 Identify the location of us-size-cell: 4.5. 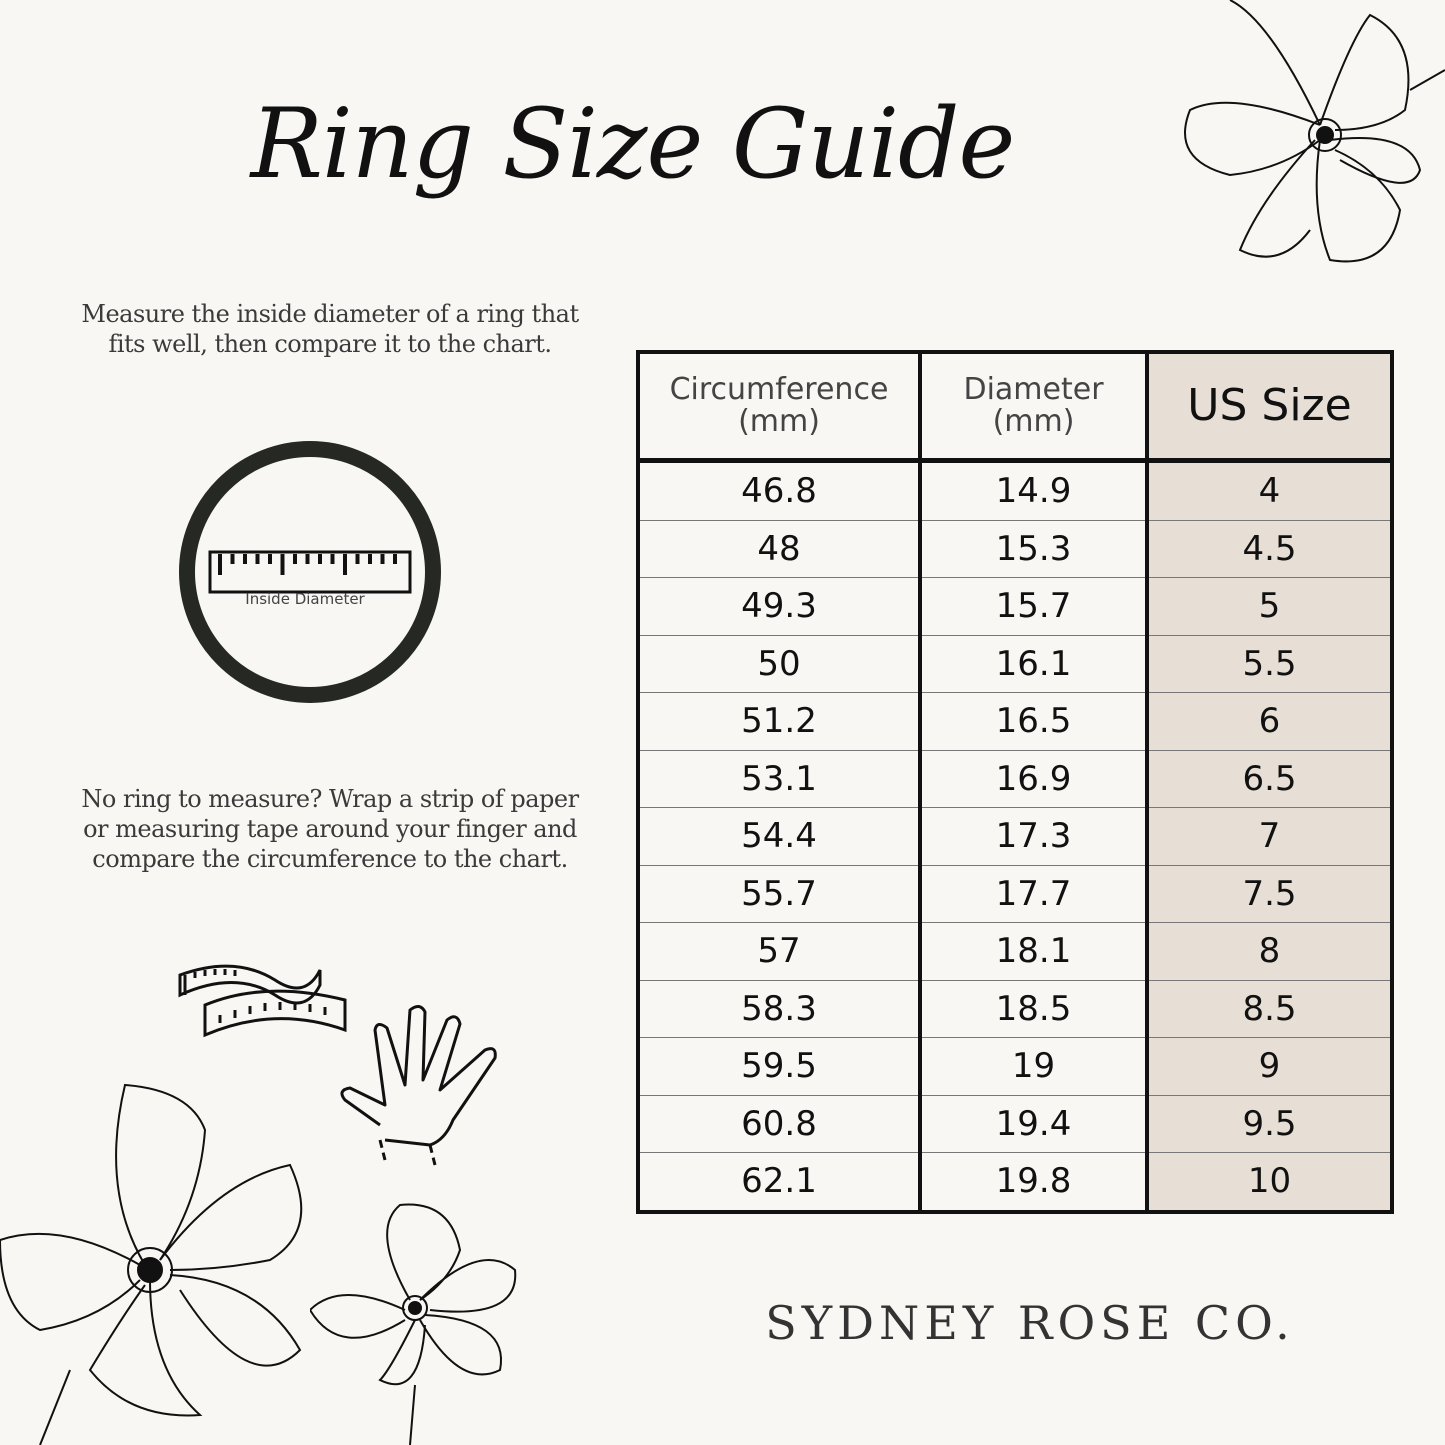
(1269, 549).